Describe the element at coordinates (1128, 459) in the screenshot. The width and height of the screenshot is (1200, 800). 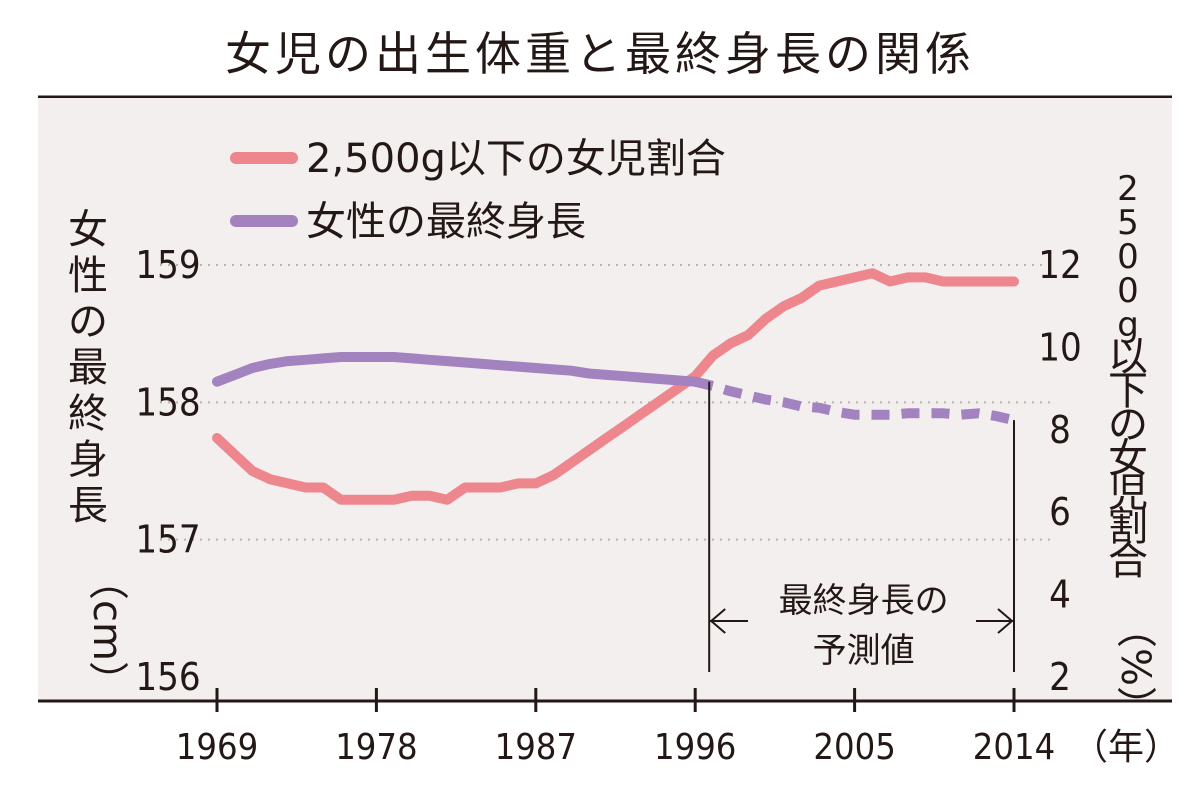
I see `right-axis-title-char: 女` at that location.